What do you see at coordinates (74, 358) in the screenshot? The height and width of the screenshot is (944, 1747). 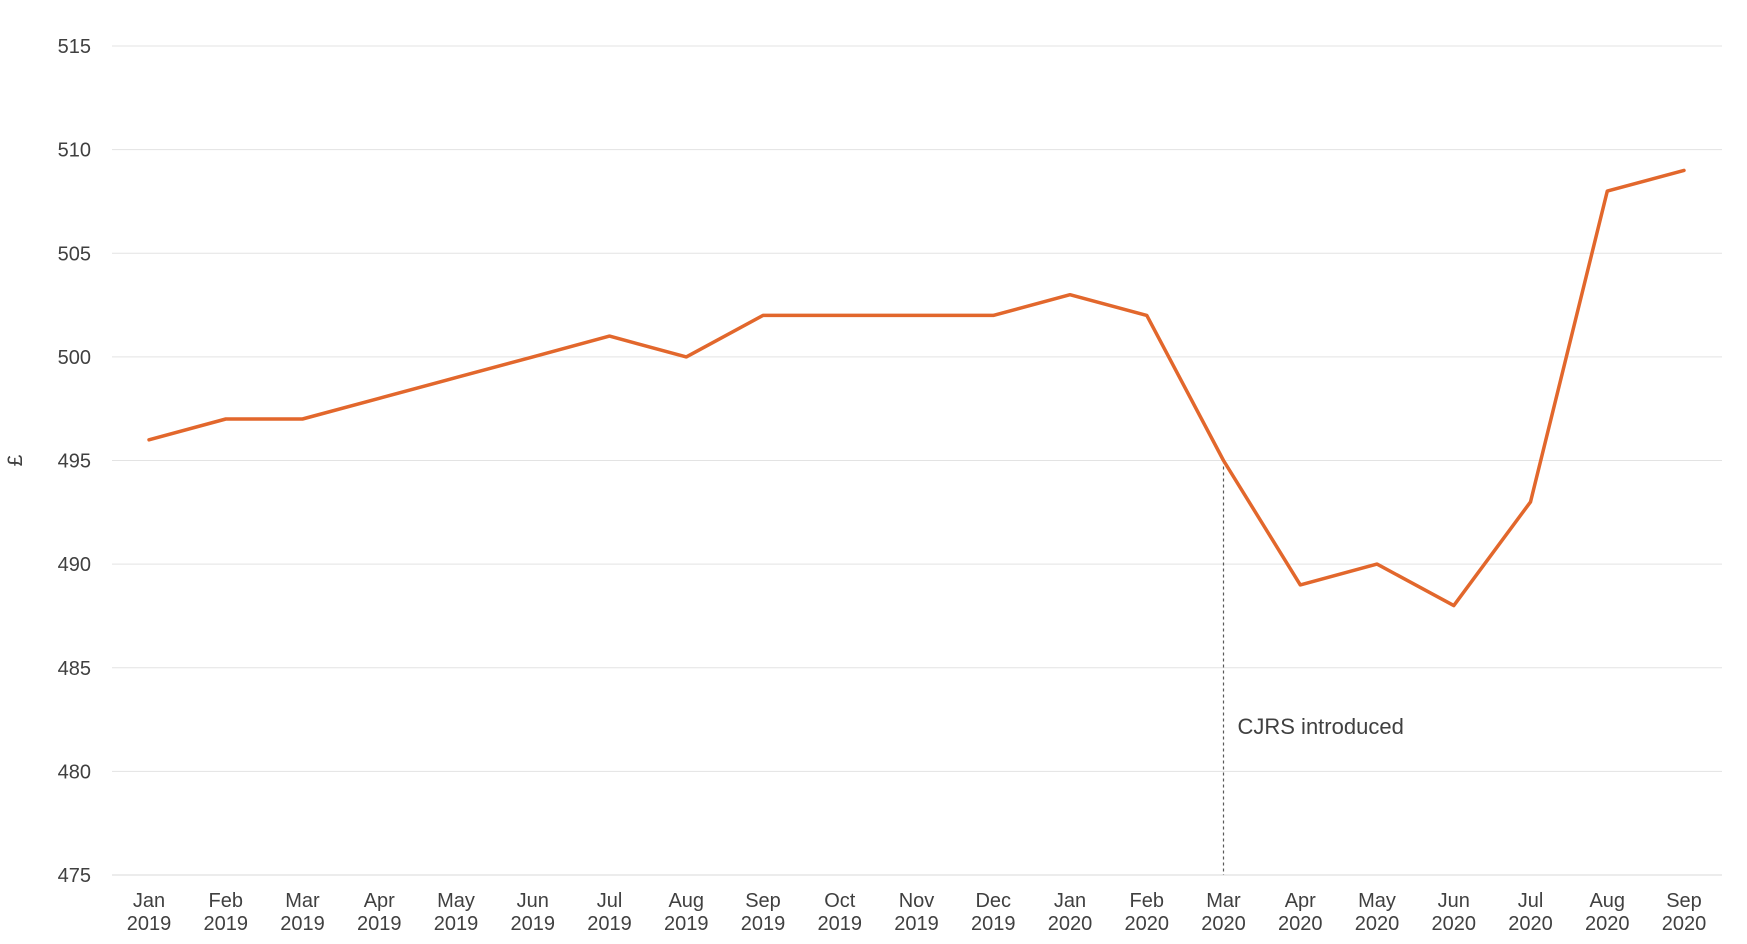 I see `y-tick-label: 500` at bounding box center [74, 358].